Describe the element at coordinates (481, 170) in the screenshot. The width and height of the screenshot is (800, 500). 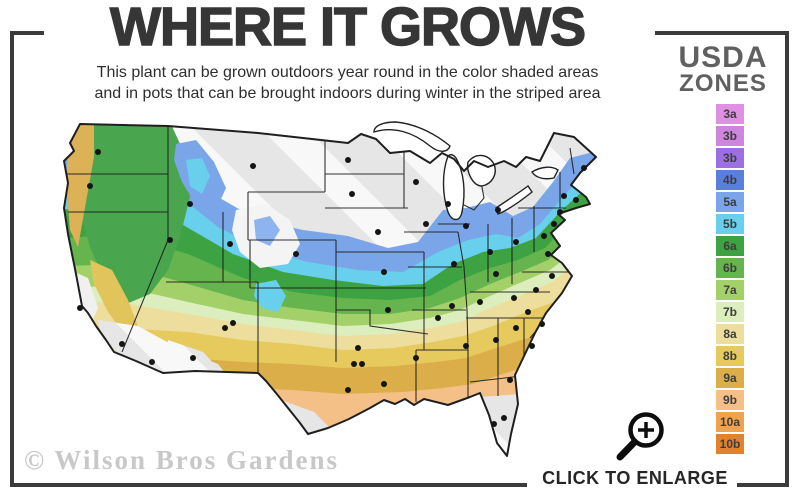
I see `lake-huron-shape` at that location.